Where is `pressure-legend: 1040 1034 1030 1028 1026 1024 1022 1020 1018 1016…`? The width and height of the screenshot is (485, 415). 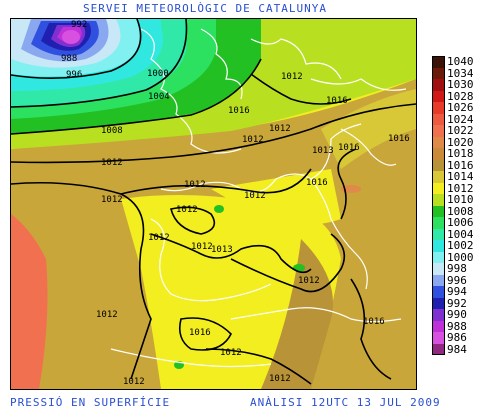 pressure-legend: 1040 1034 1030 1028 1026 1024 1022 1020 1018 1016… is located at coordinates (457, 205).